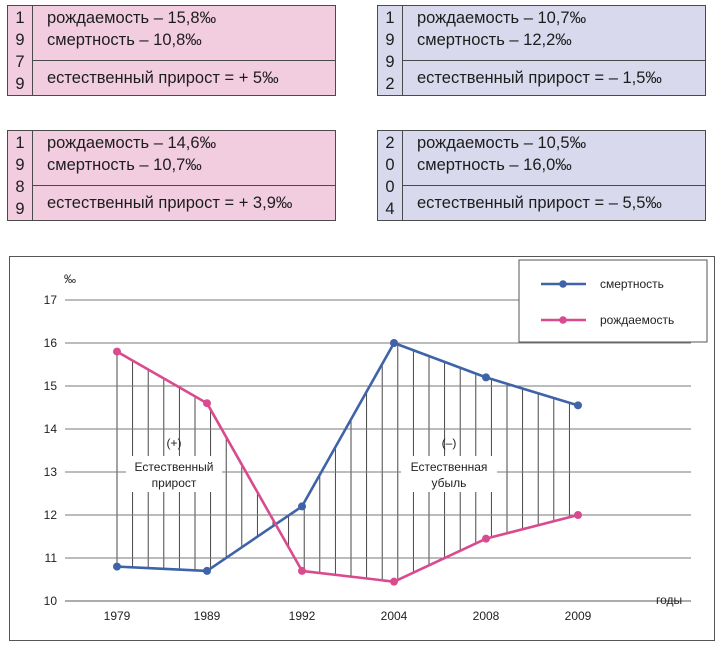  Describe the element at coordinates (20, 62) in the screenshot. I see `year-digit: 7` at that location.